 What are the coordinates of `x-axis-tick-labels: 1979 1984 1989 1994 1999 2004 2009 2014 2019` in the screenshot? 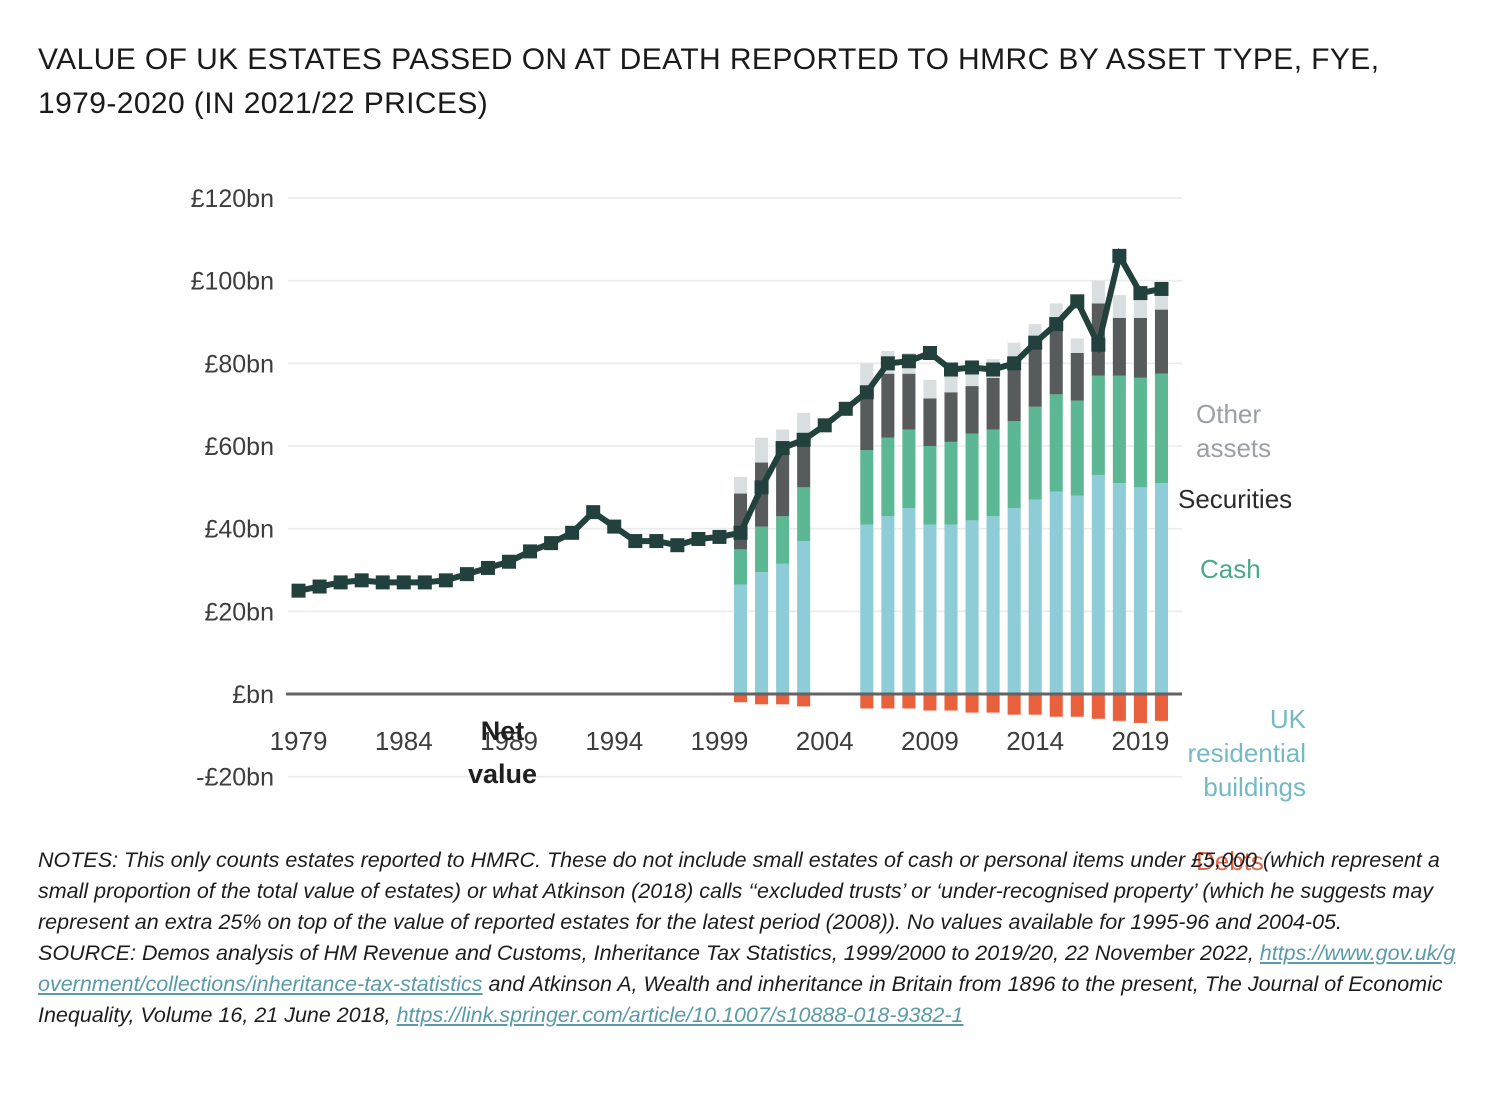 It's located at (720, 741).